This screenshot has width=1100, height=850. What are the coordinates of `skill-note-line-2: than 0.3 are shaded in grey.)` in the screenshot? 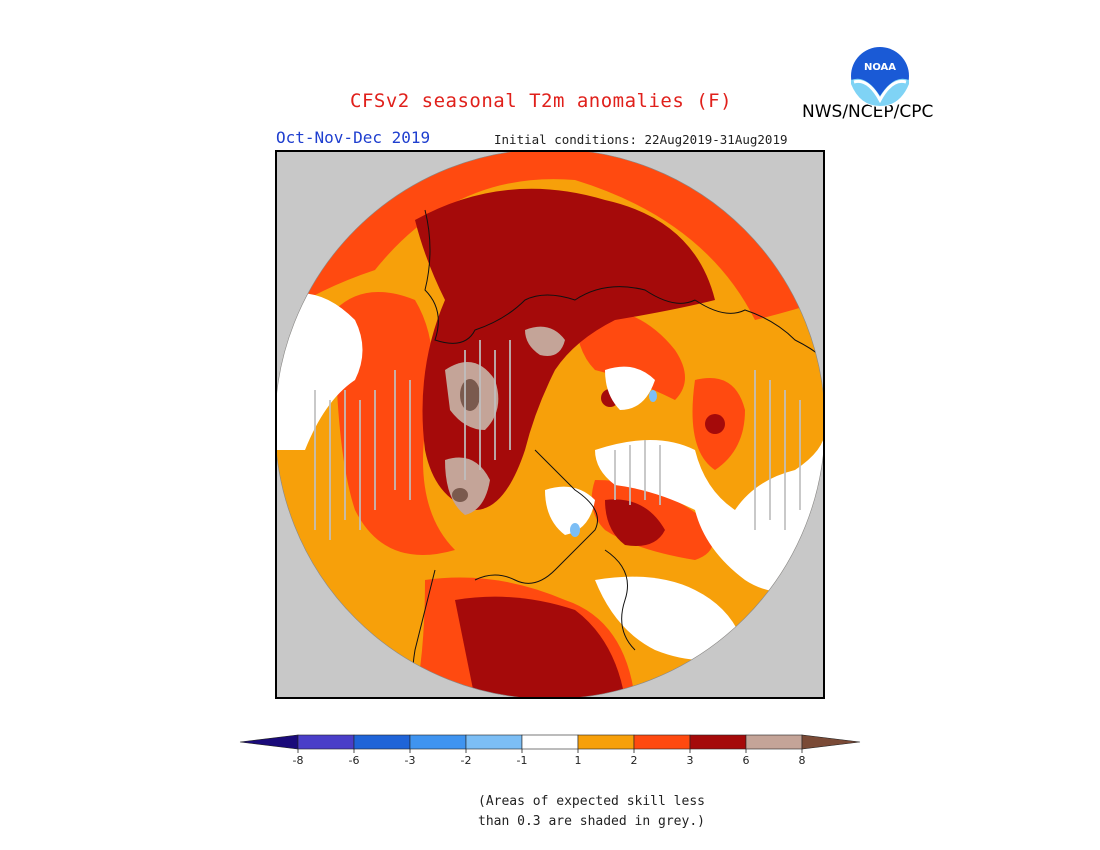 It's located at (591, 821).